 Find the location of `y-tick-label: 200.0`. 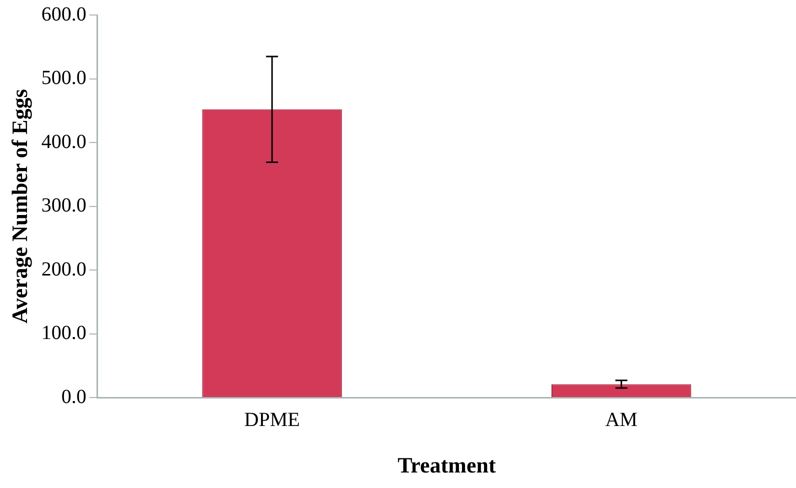

y-tick-label: 200.0 is located at coordinates (63, 269).